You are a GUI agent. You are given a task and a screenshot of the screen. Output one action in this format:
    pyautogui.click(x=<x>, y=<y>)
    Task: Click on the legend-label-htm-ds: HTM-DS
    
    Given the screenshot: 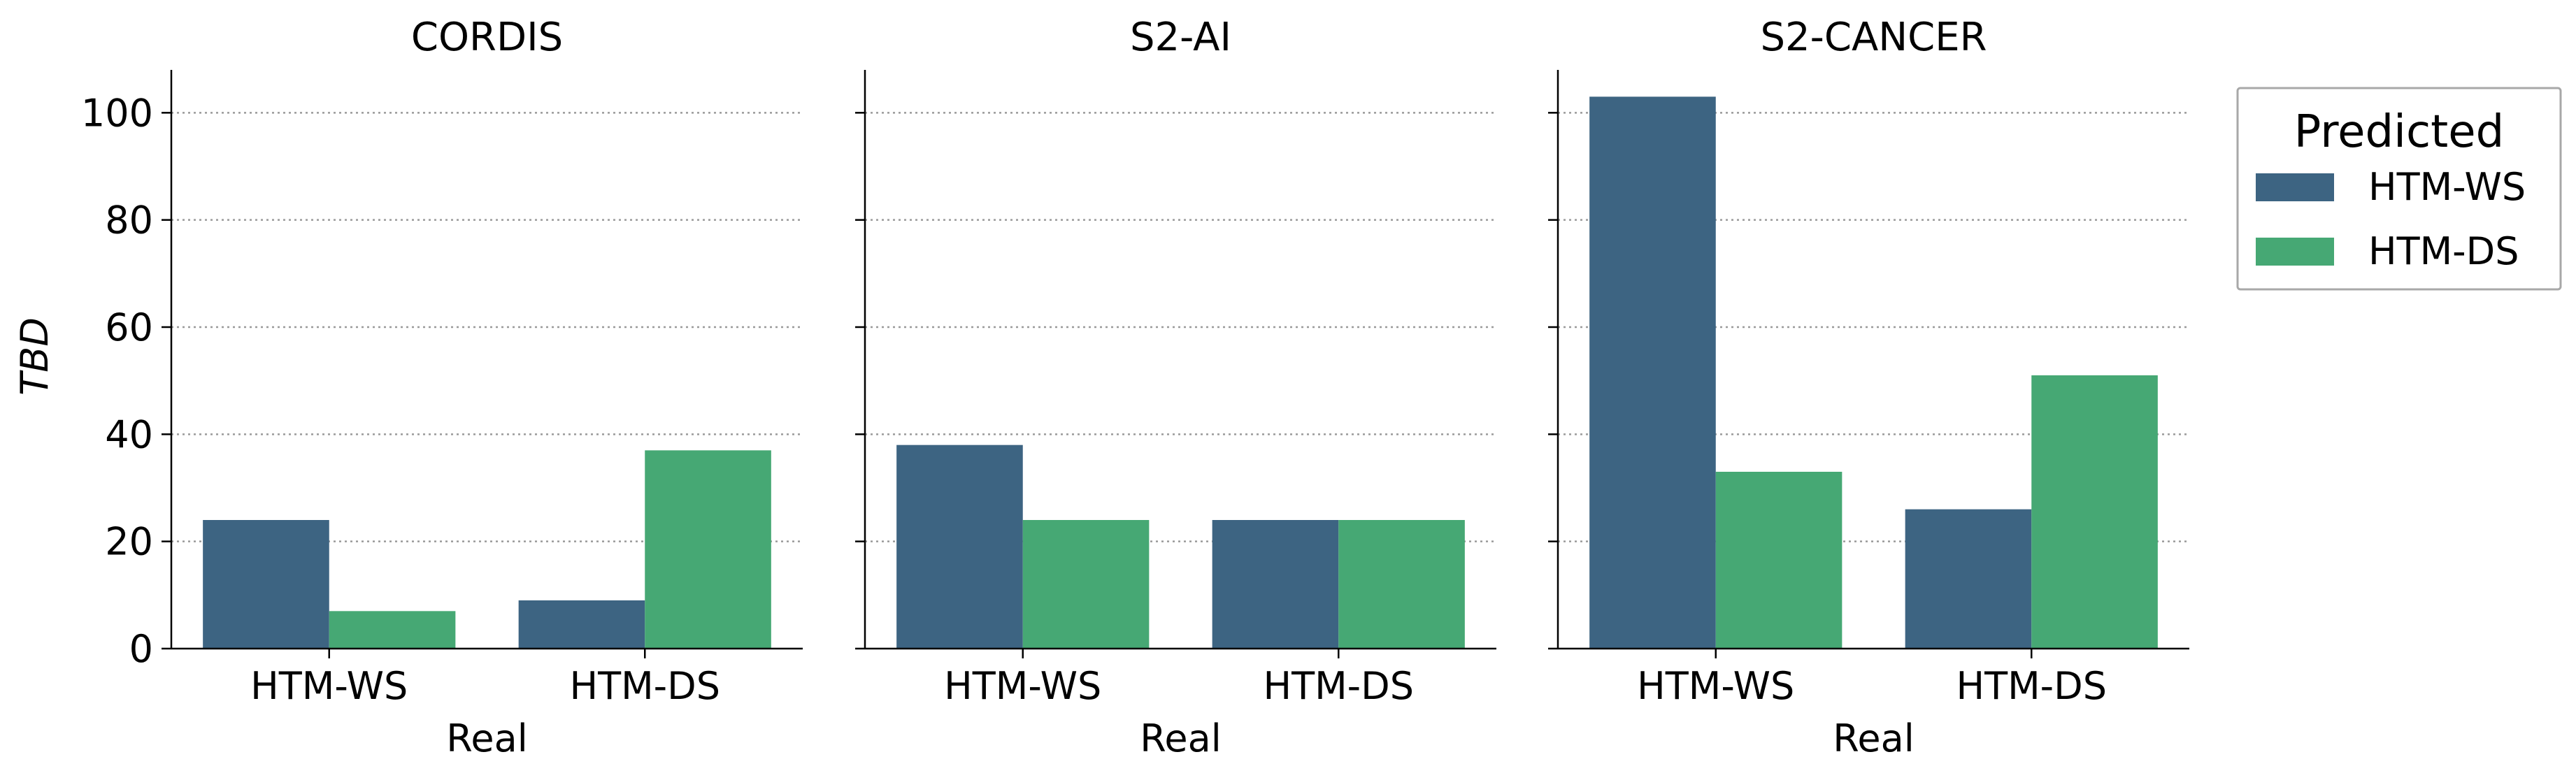 What is the action you would take?
    pyautogui.click(x=2443, y=251)
    